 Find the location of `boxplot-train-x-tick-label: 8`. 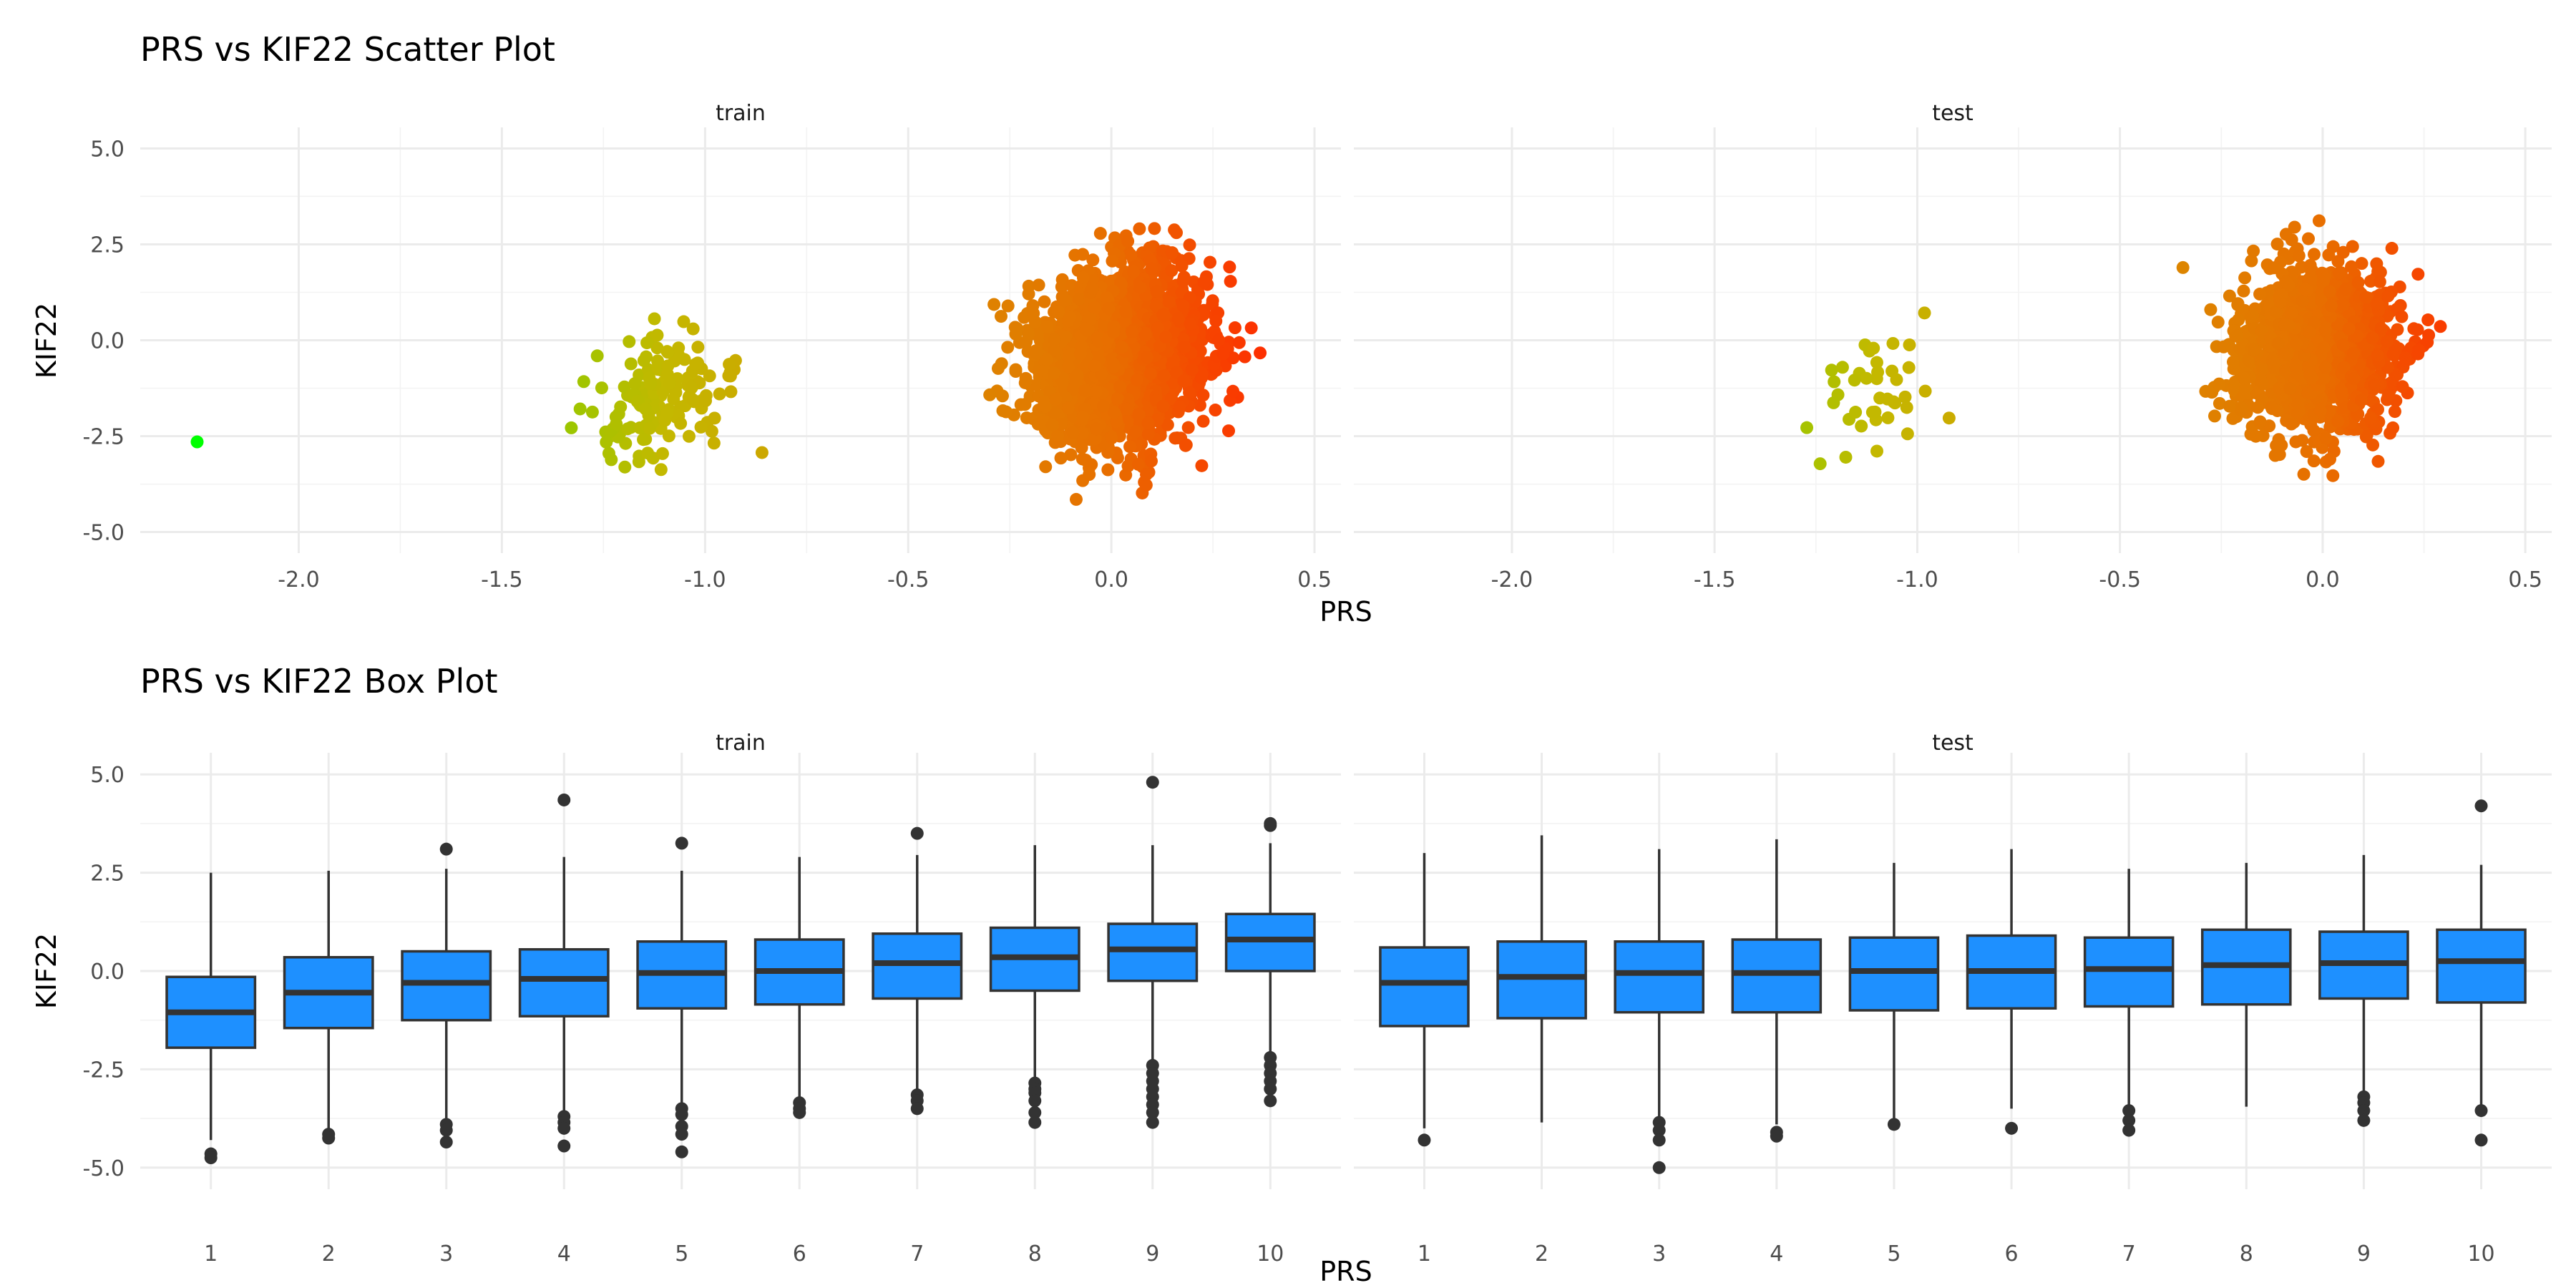

boxplot-train-x-tick-label: 8 is located at coordinates (1035, 1254).